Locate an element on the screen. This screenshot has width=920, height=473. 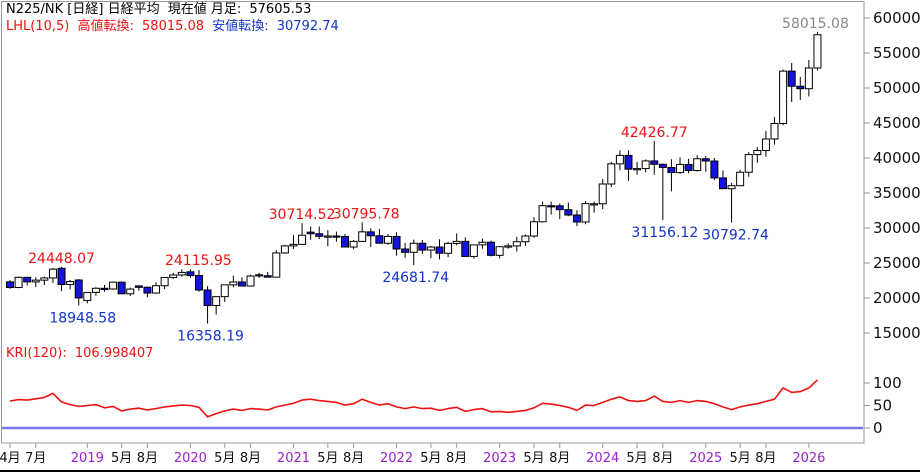
y-axis-label: 45000 is located at coordinates (896, 123).